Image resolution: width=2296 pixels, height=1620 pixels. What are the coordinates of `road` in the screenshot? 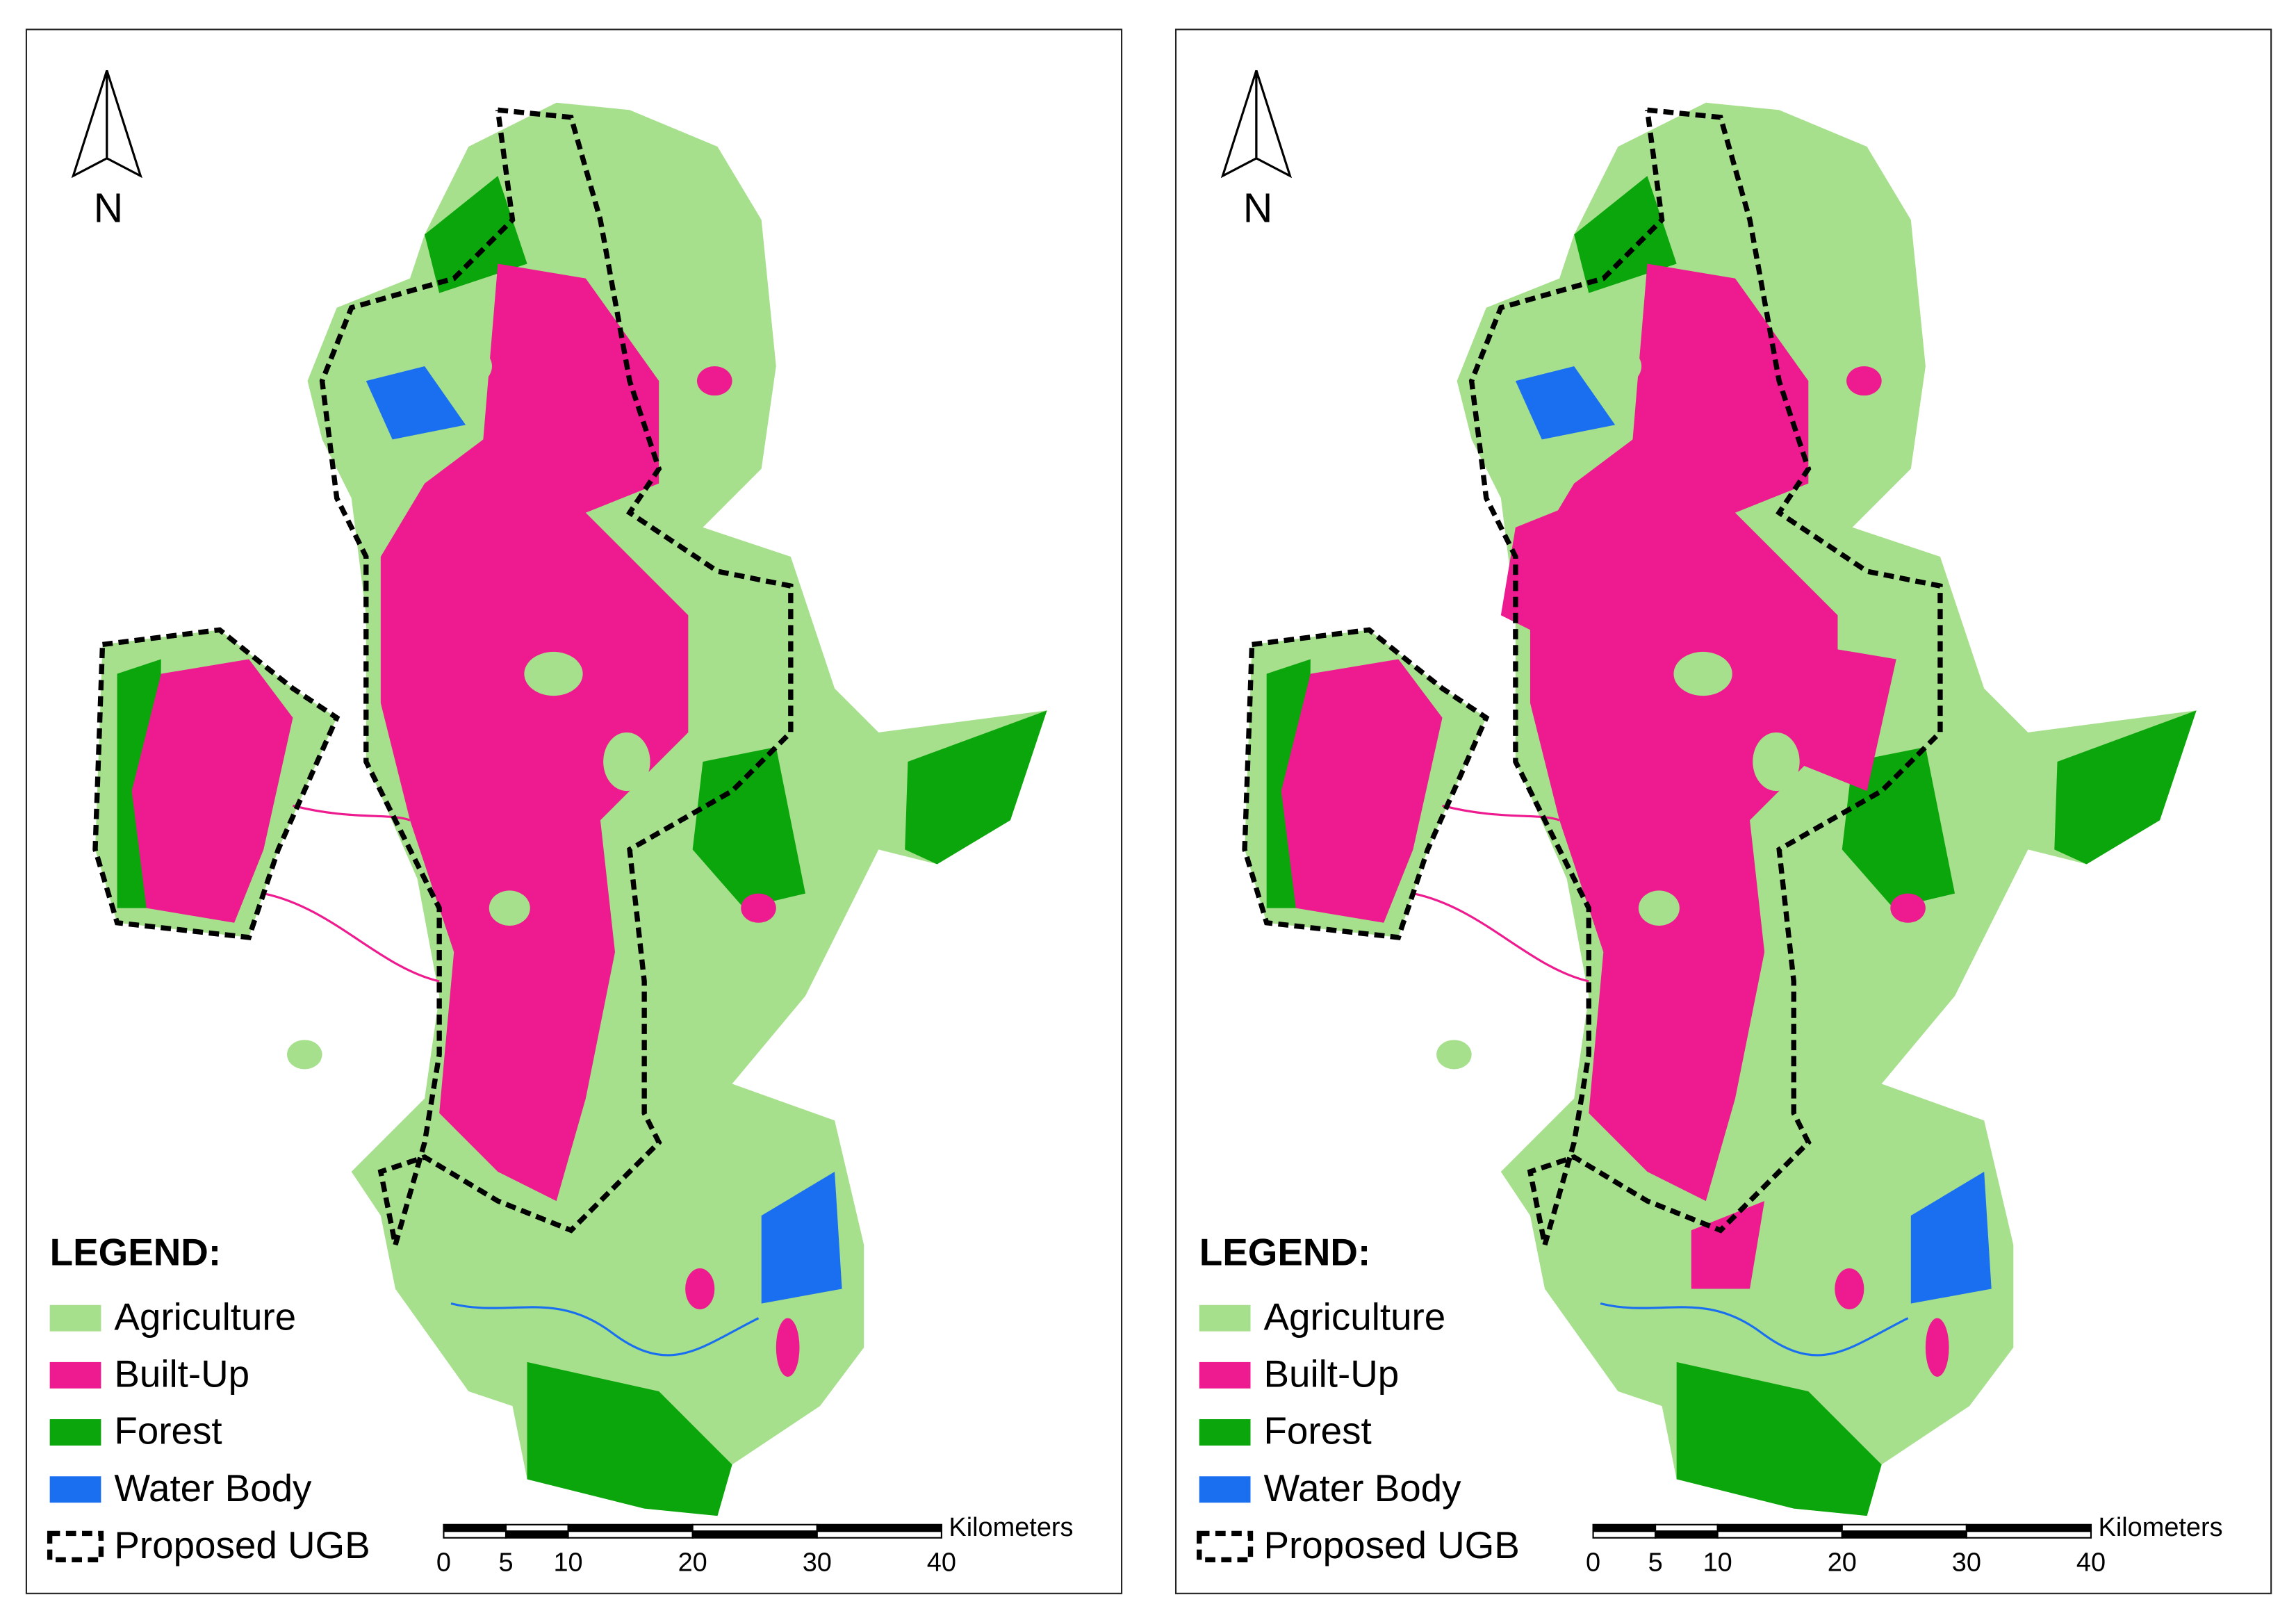 It's located at (351, 893).